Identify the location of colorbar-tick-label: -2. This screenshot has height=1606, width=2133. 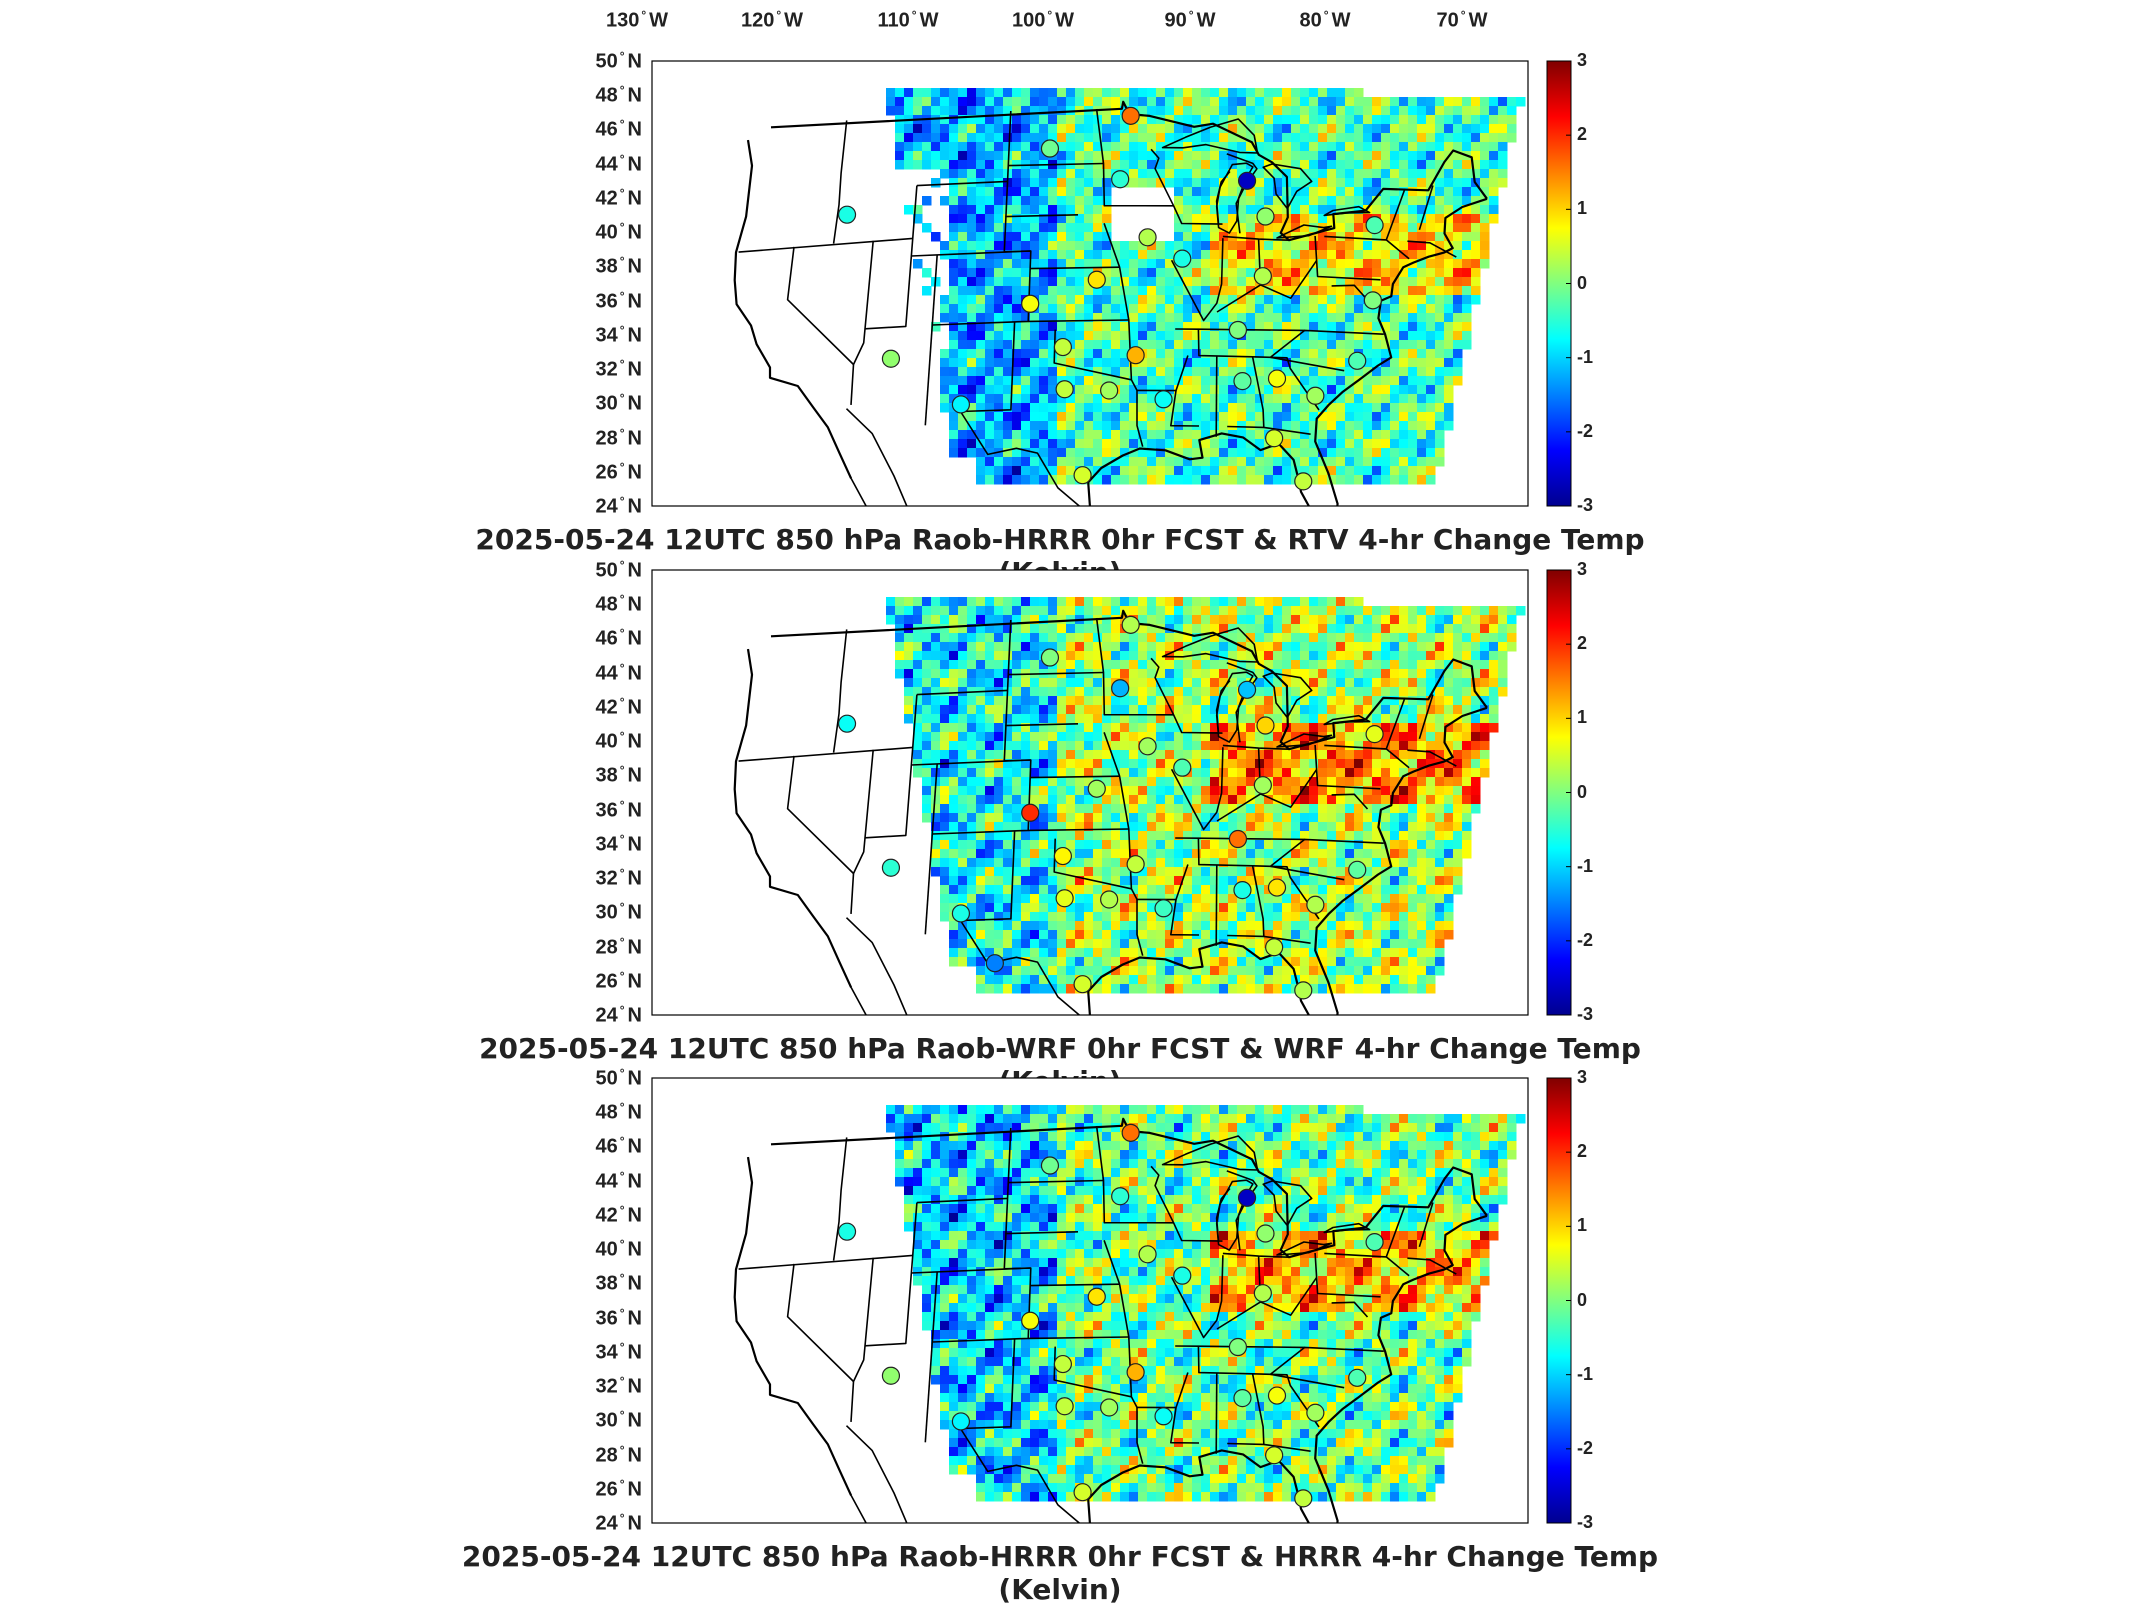
(1585, 1448).